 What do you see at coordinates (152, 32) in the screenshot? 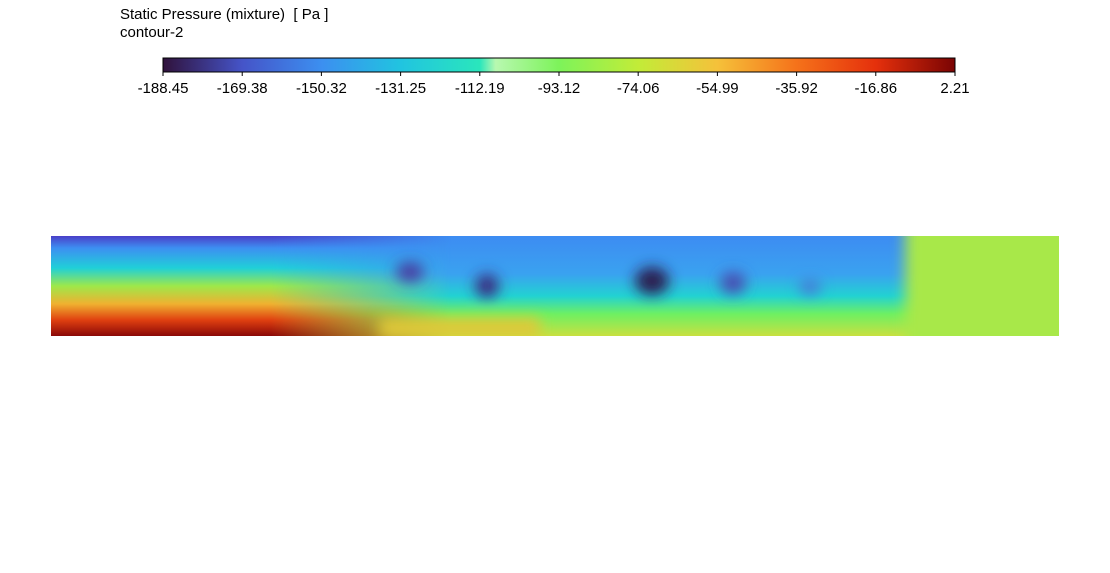
I see `legend-subtitle: contour-2` at bounding box center [152, 32].